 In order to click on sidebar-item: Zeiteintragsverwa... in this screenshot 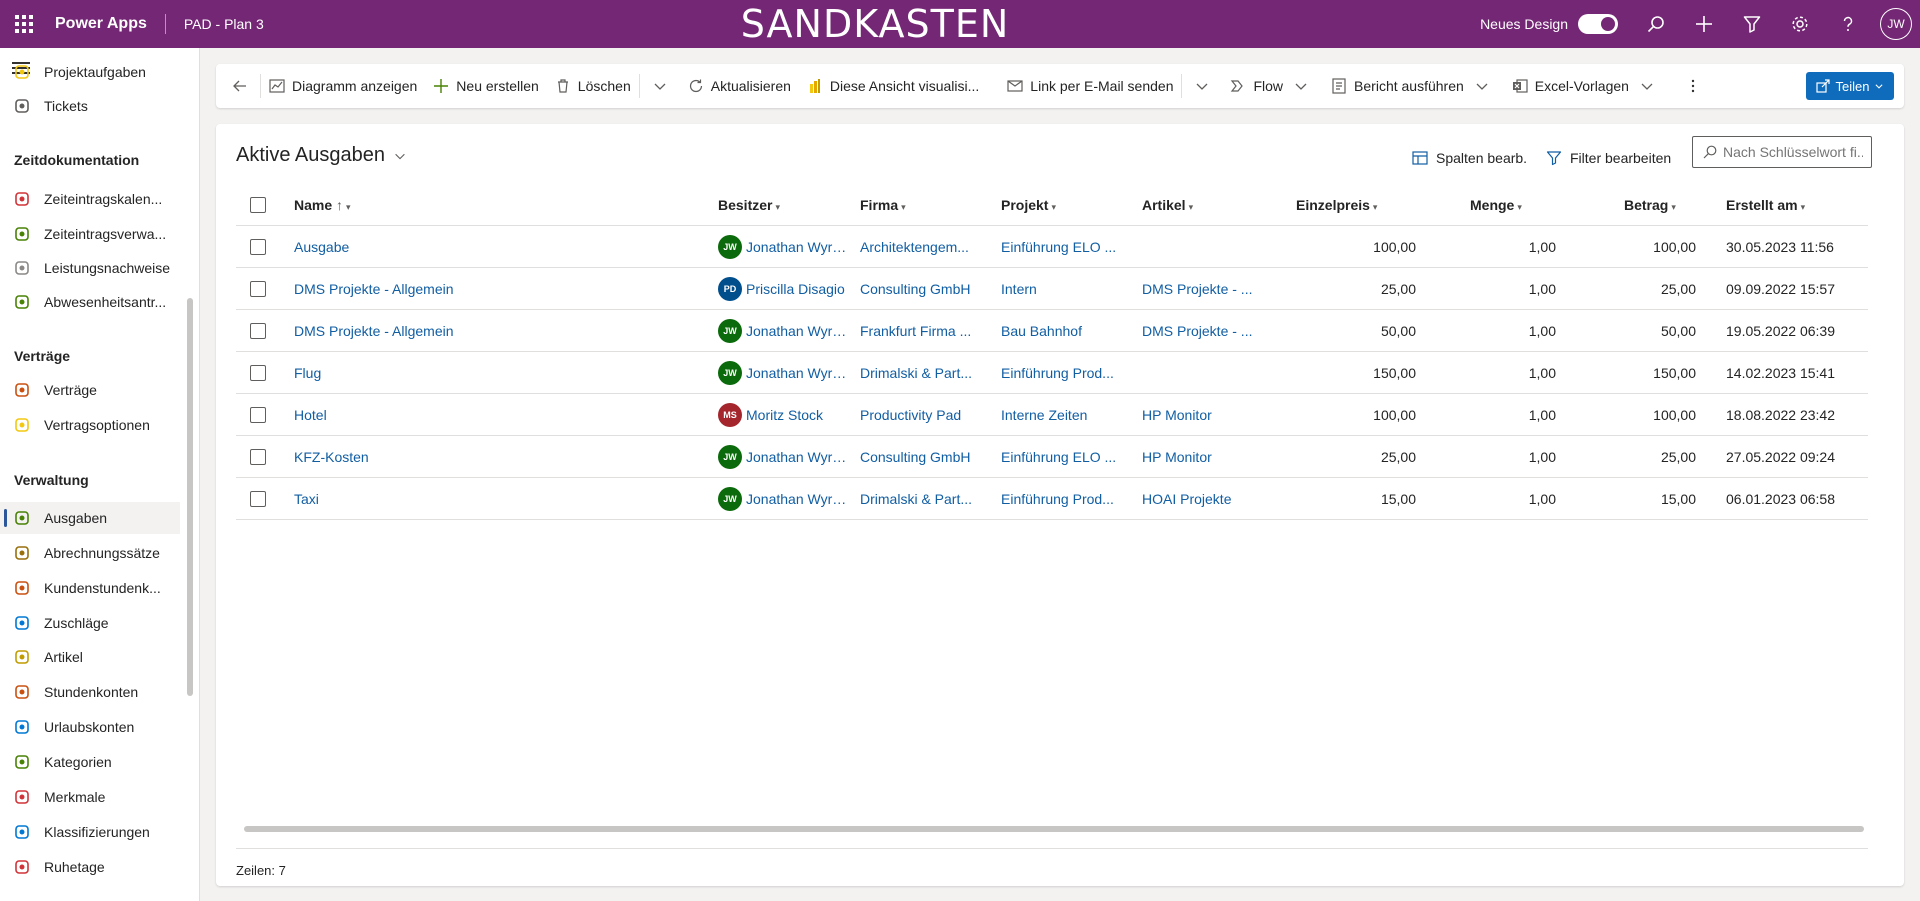, I will do `click(90, 234)`.